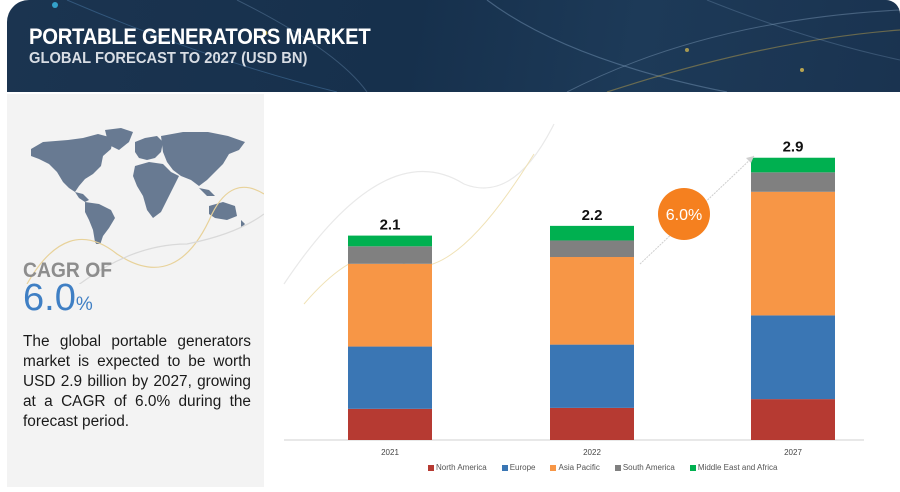  Describe the element at coordinates (592, 423) in the screenshot. I see `bar-segment-north-america-2022` at that location.